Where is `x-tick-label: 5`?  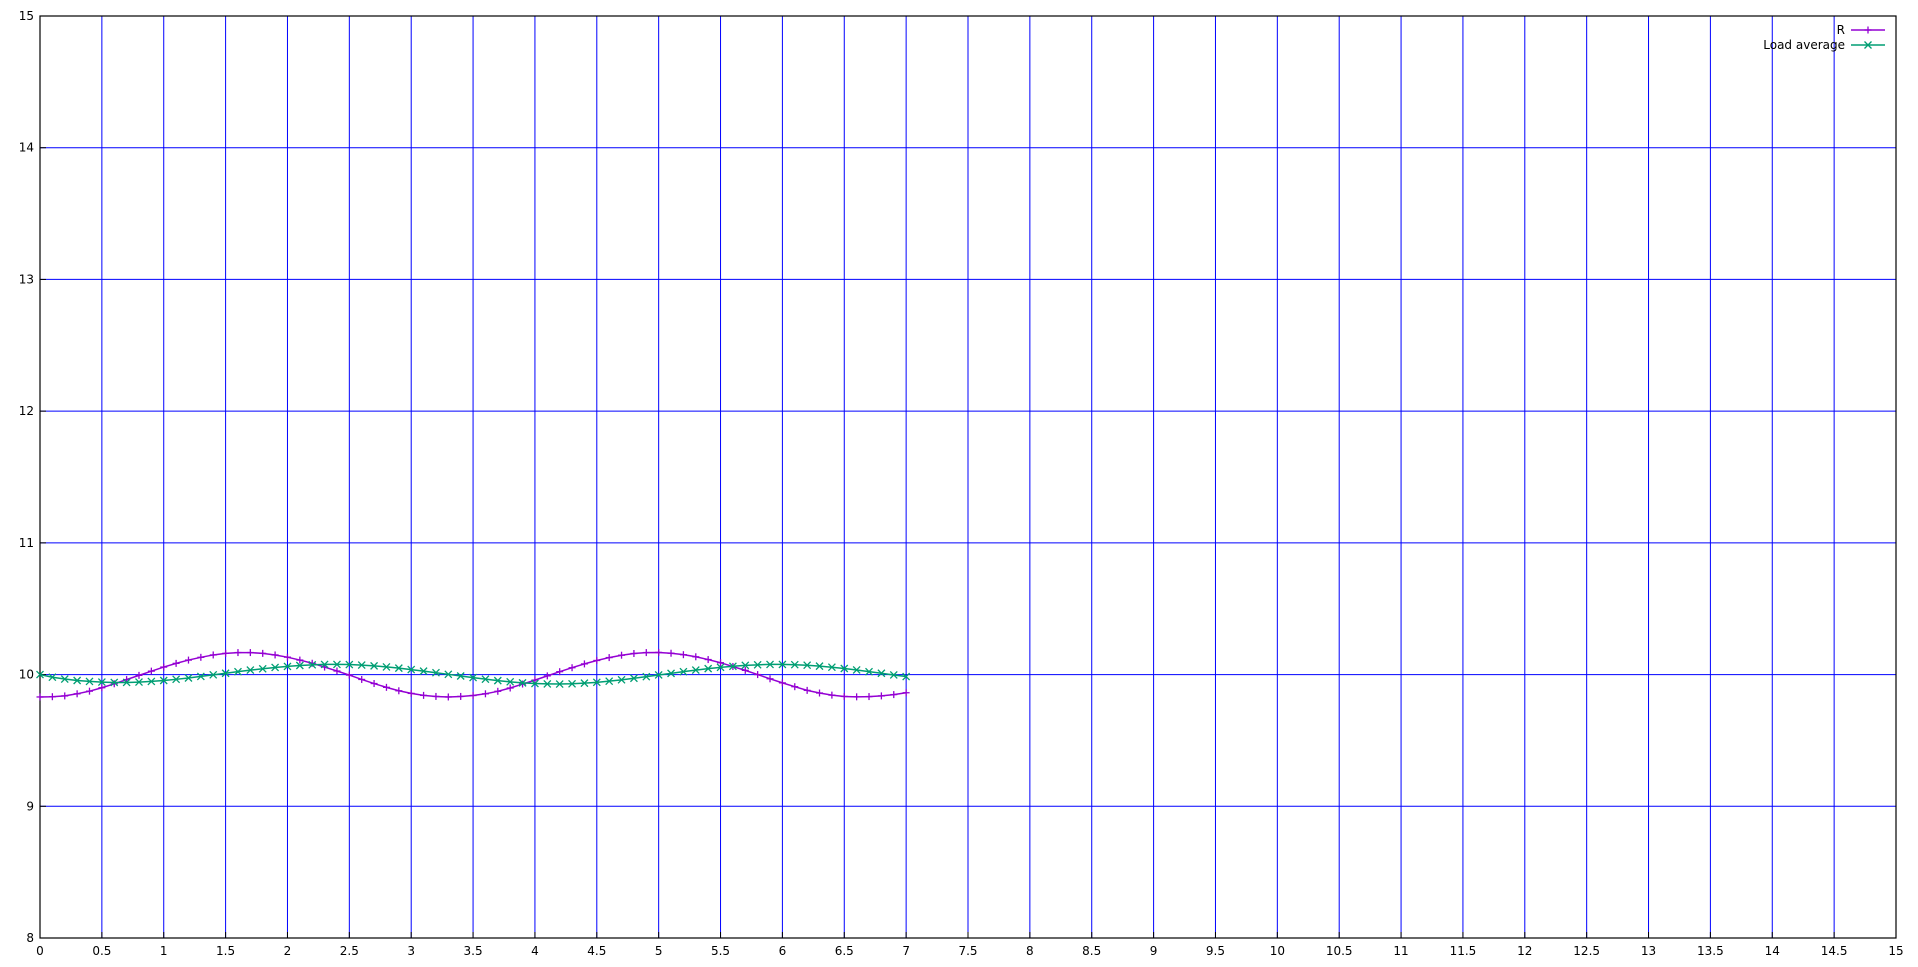 x-tick-label: 5 is located at coordinates (659, 951).